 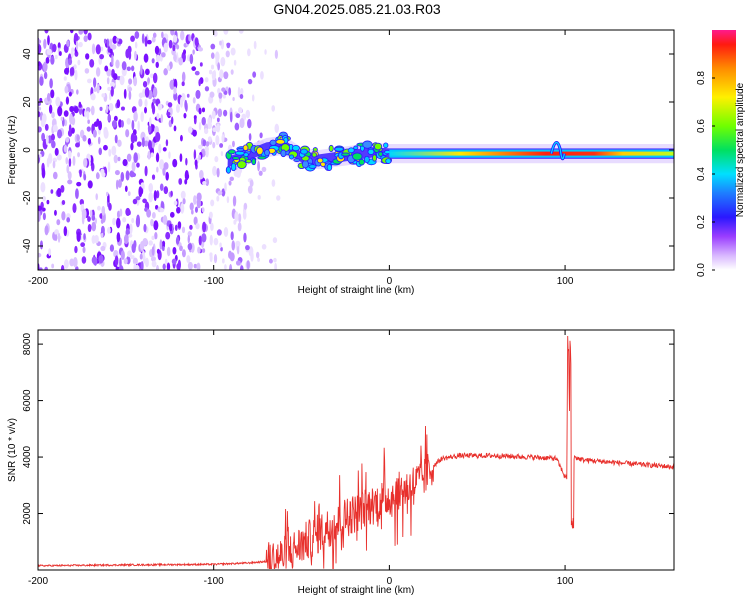 What do you see at coordinates (740, 149) in the screenshot?
I see `colorbar-label: Normalized spectral amplitude` at bounding box center [740, 149].